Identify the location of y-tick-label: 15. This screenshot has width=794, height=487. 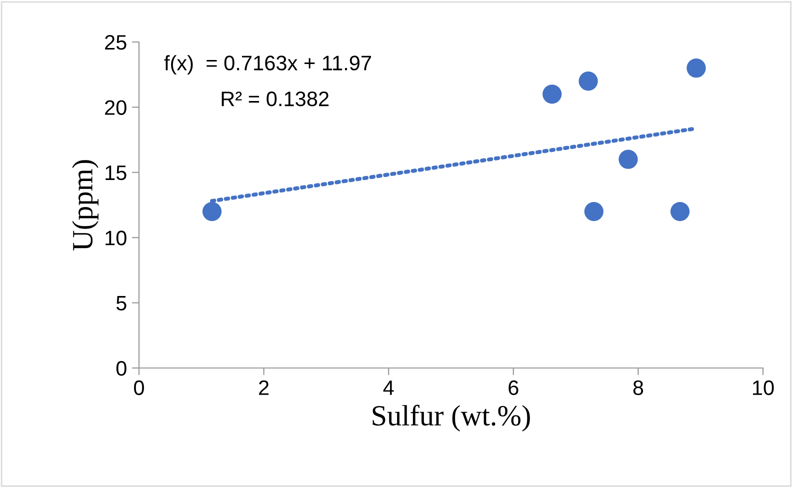
(116, 173).